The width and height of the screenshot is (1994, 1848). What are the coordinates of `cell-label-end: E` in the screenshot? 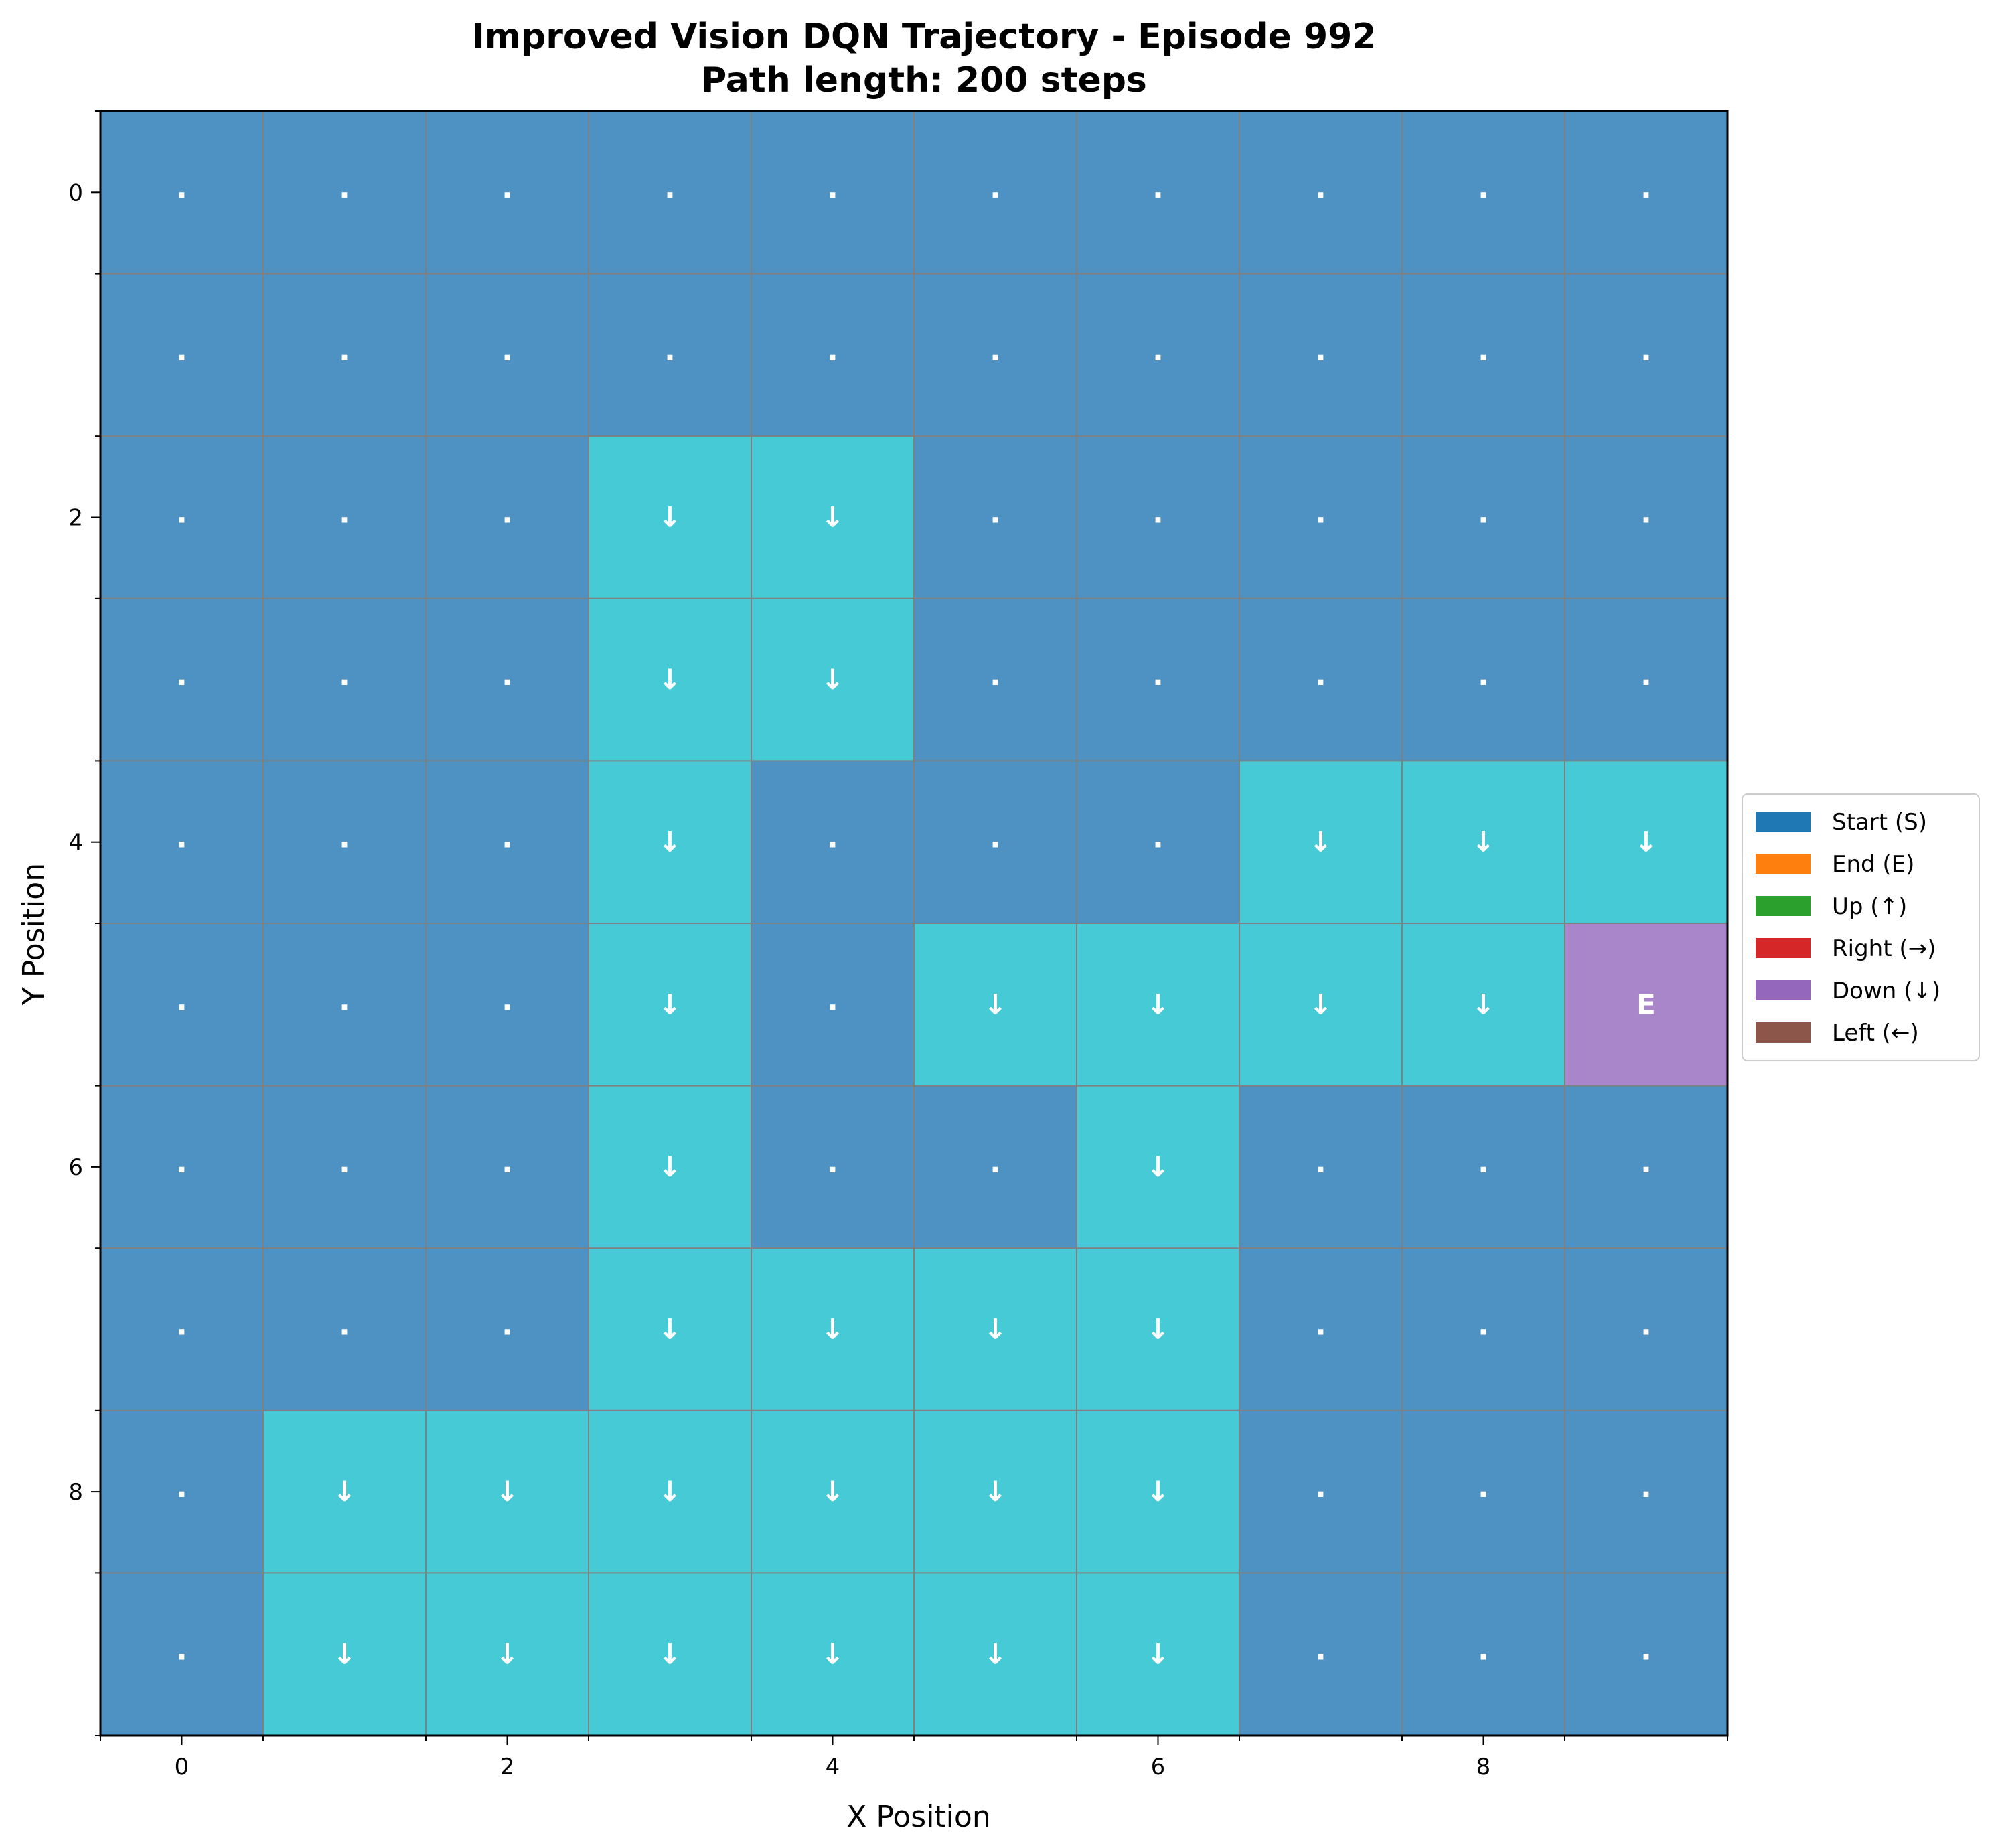 It's located at (1646, 1004).